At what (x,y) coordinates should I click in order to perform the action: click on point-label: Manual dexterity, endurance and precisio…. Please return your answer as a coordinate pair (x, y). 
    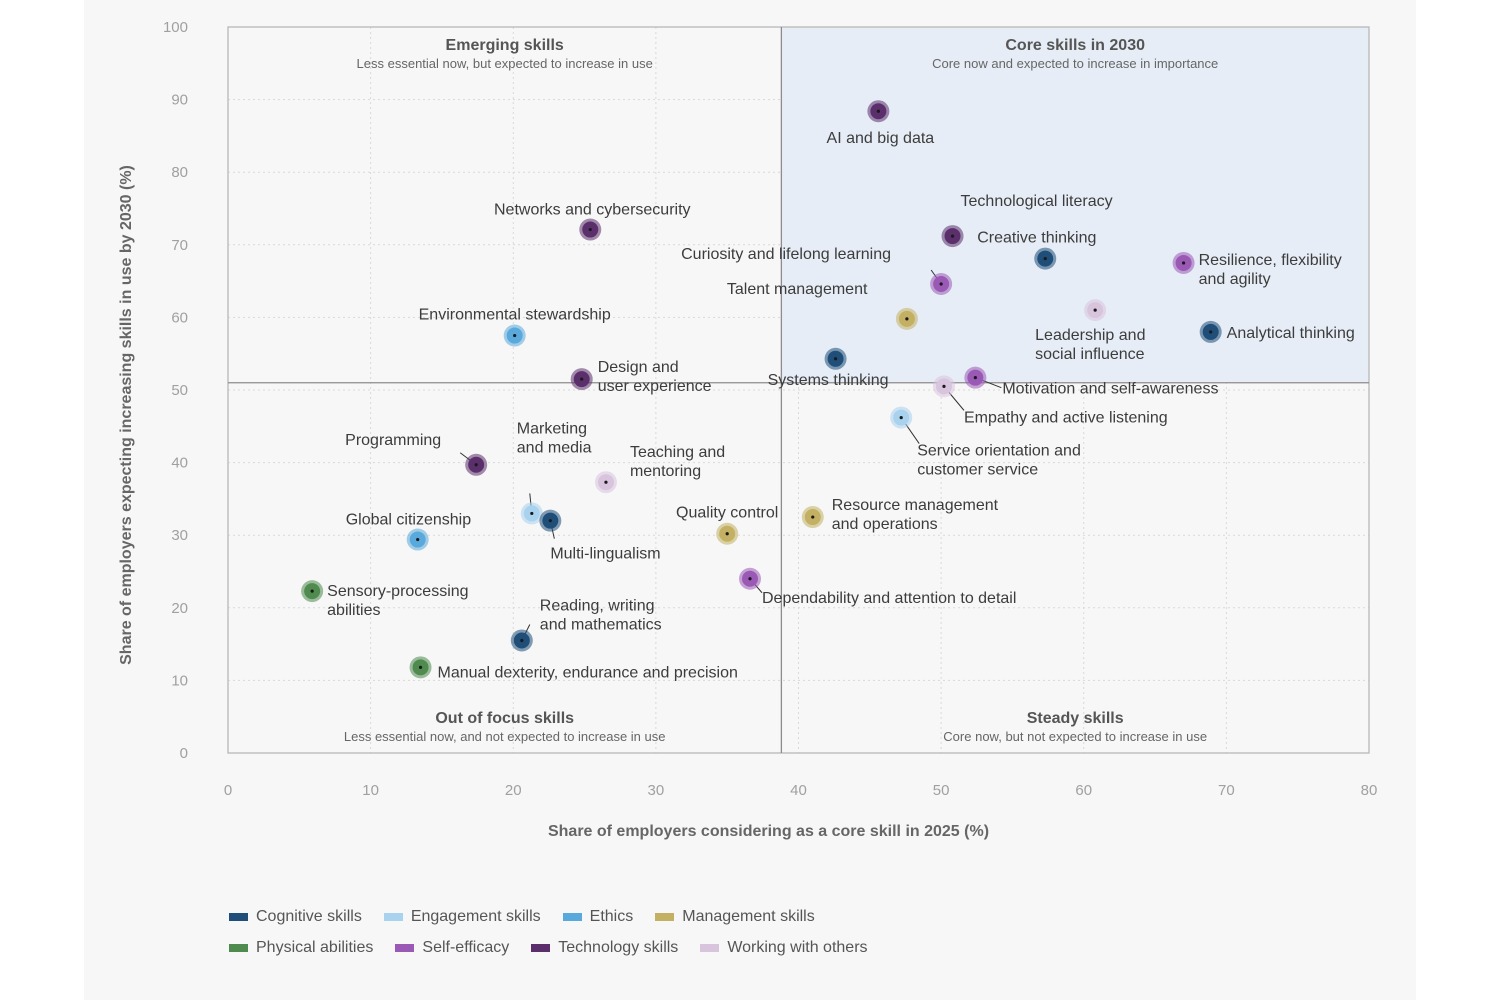
    Looking at the image, I should click on (588, 672).